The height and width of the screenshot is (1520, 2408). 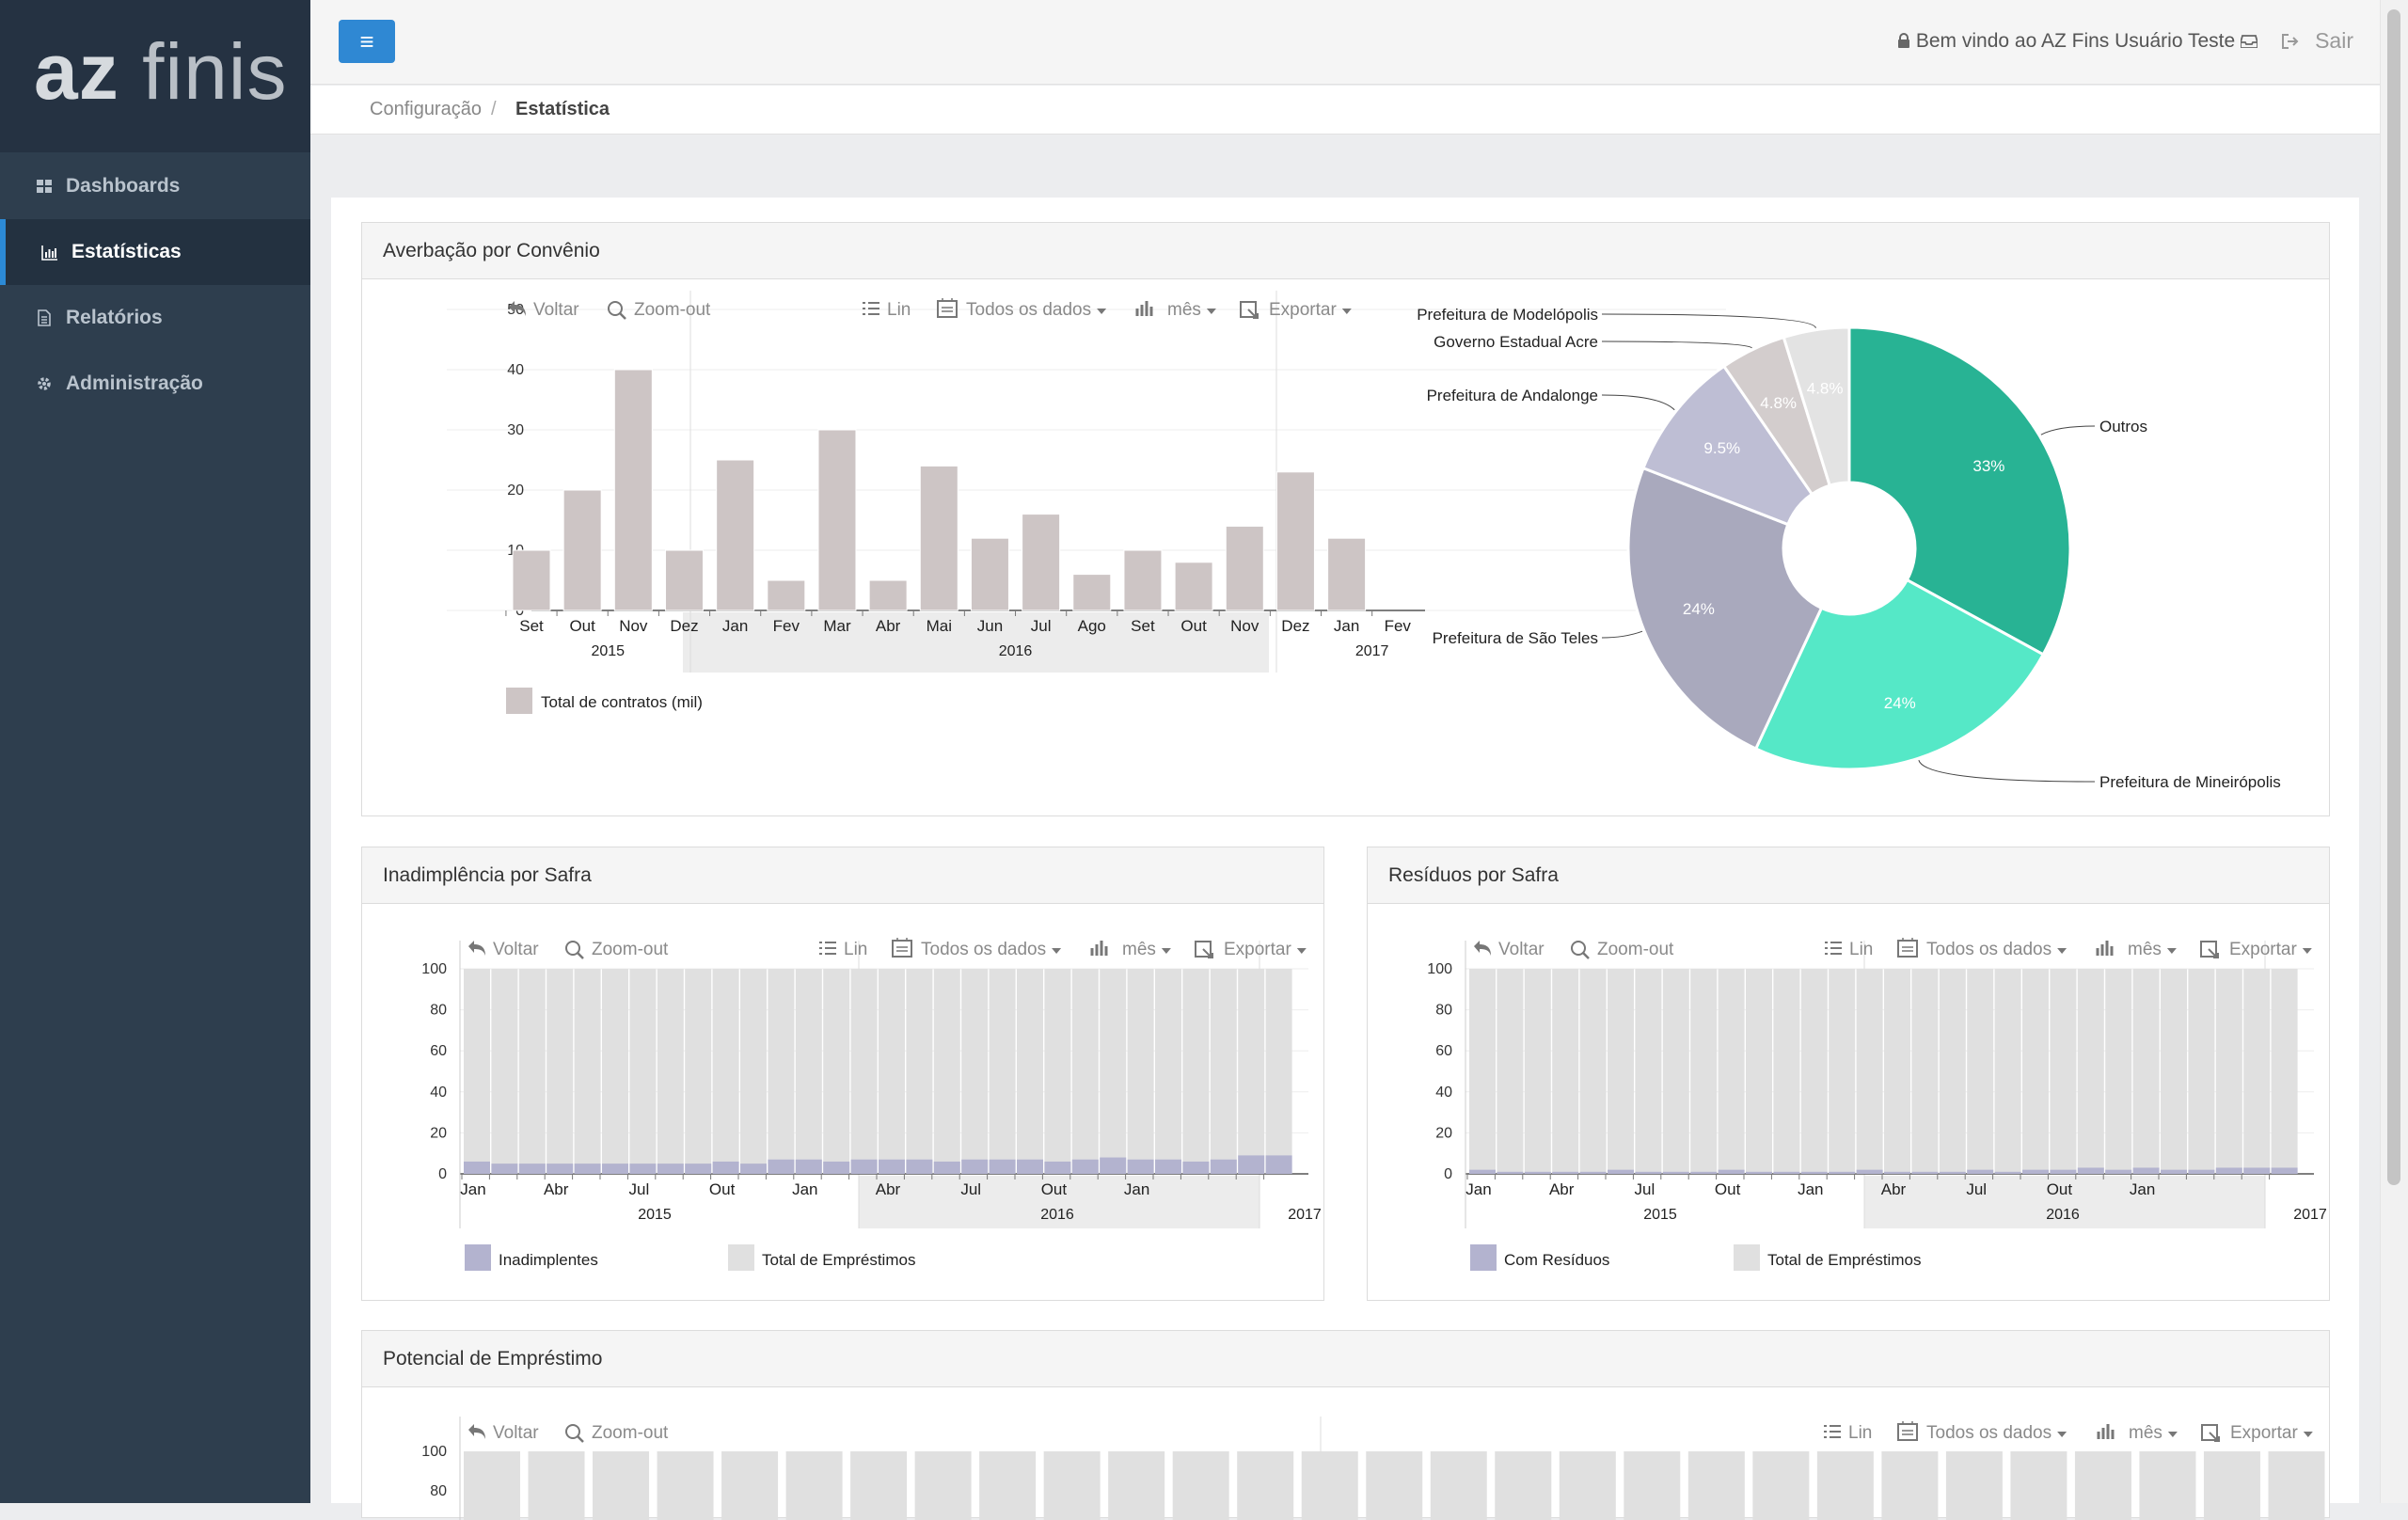 I want to click on x-tick-label: Jan, so click(x=2142, y=1189).